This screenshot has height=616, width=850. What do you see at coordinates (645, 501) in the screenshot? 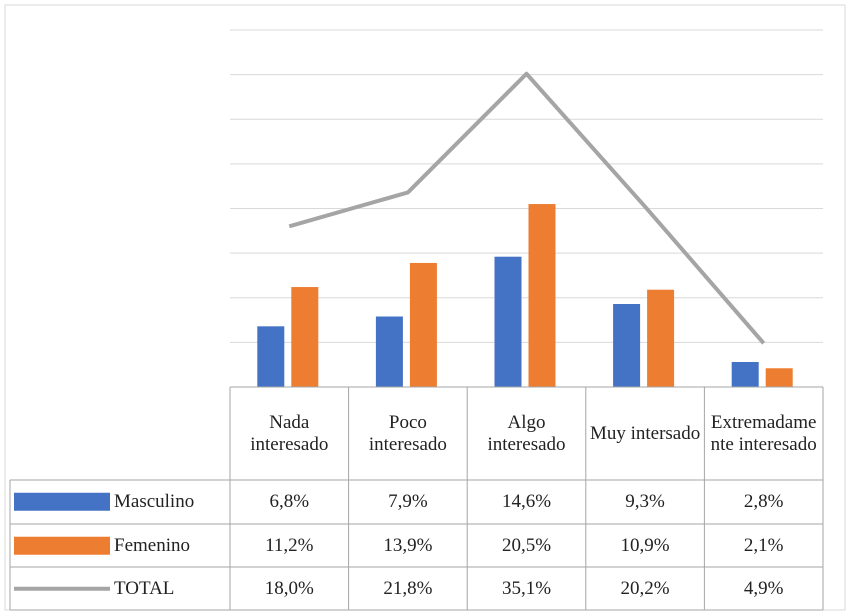
I see `data-label: 9,3%` at bounding box center [645, 501].